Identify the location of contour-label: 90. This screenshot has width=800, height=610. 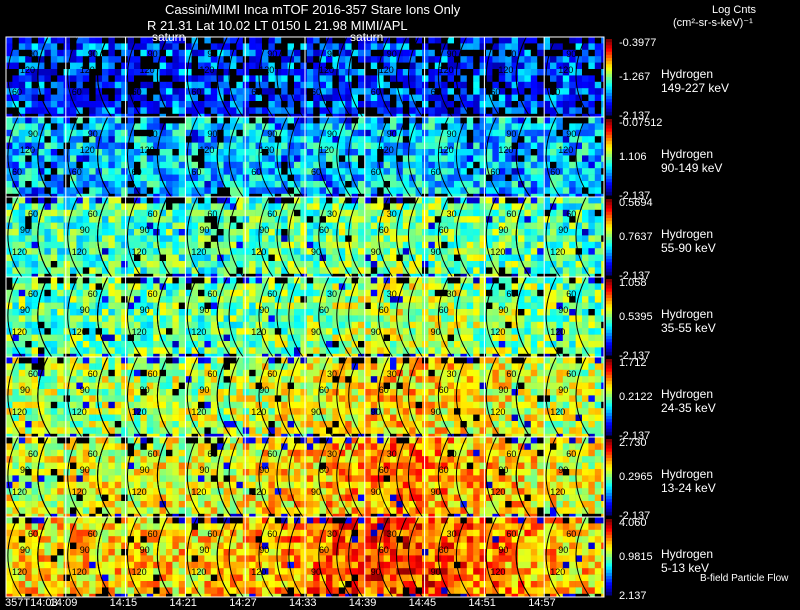
(392, 54).